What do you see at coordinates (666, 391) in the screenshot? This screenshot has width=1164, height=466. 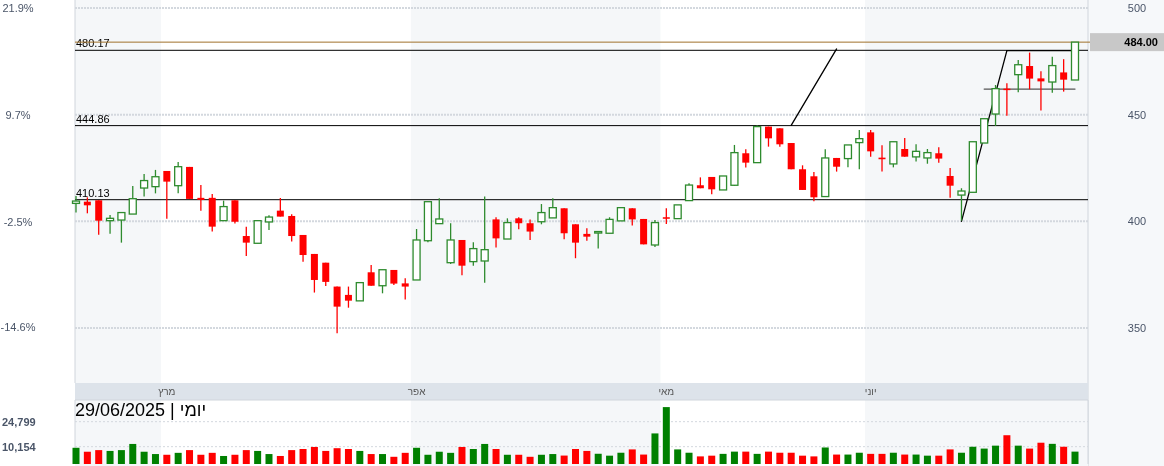 I see `x-tick-label: מאי` at bounding box center [666, 391].